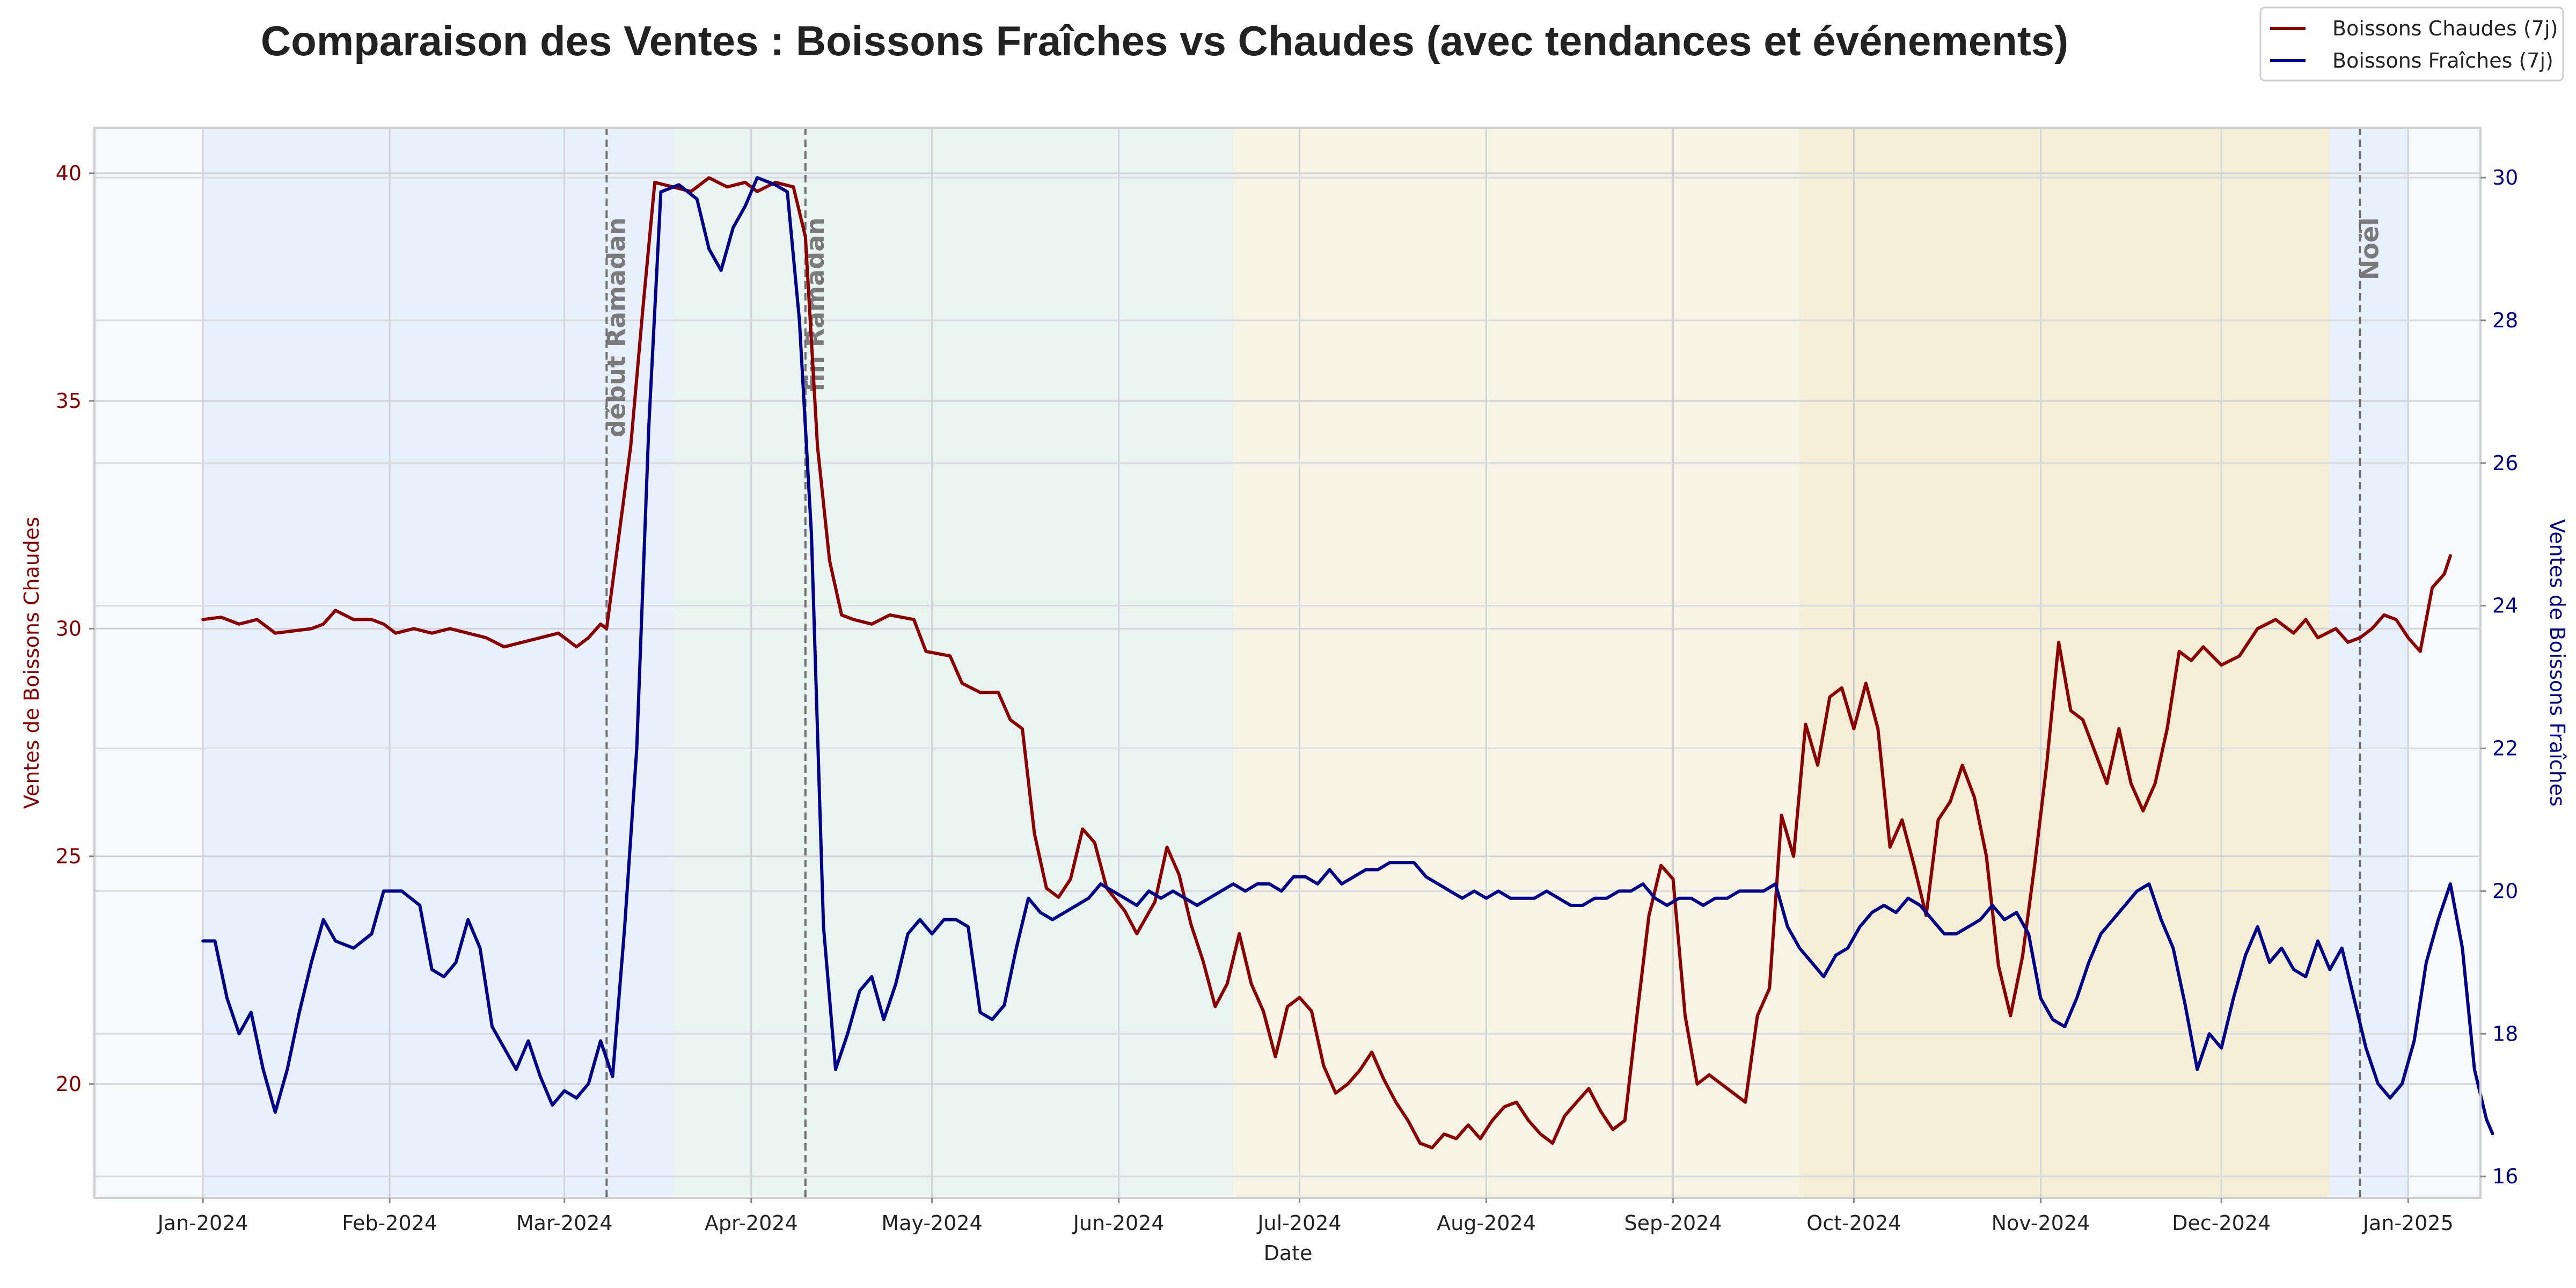  Describe the element at coordinates (2505, 463) in the screenshot. I see `y-right-tick-label: 26` at that location.